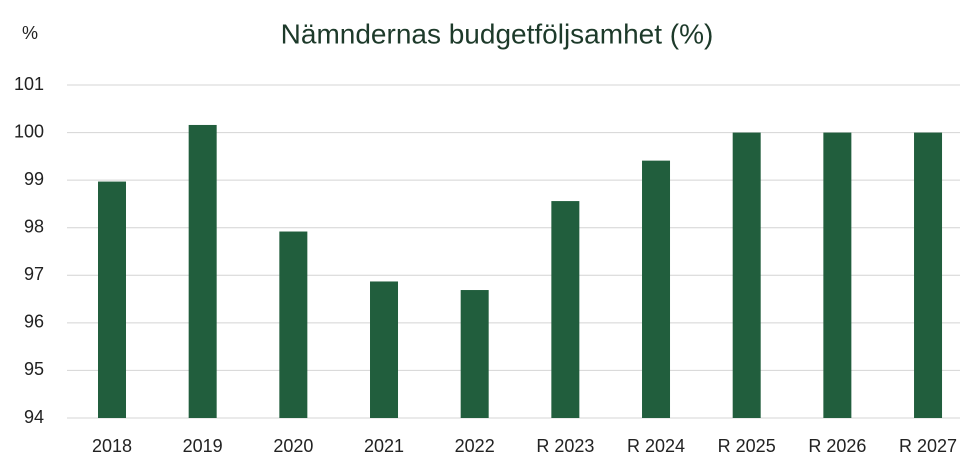 The height and width of the screenshot is (457, 965). I want to click on x-tick-label: R 2025, so click(747, 446).